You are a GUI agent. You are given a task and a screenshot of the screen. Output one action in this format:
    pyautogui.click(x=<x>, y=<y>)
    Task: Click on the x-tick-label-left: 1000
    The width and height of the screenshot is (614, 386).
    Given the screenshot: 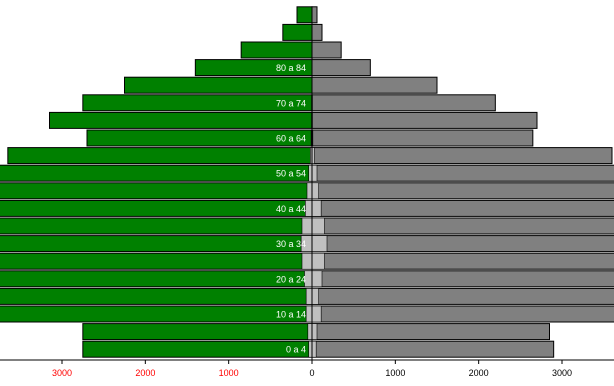 What is the action you would take?
    pyautogui.click(x=229, y=373)
    